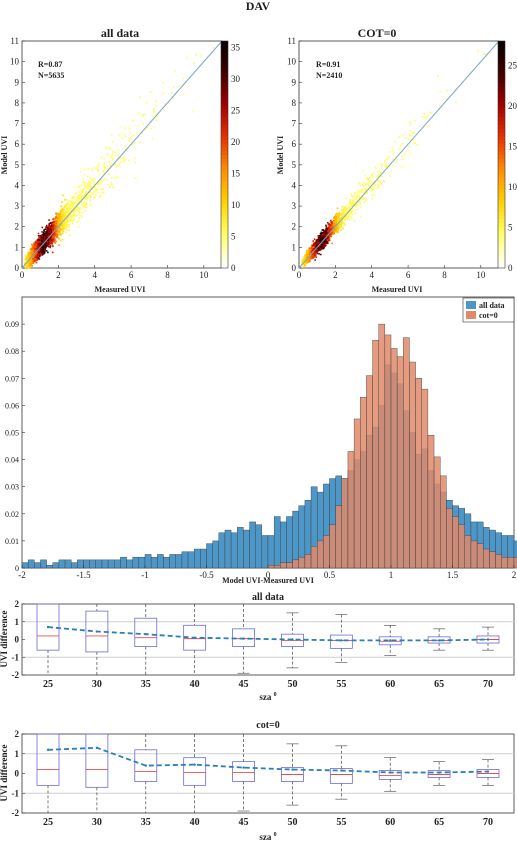  What do you see at coordinates (17, 206) in the screenshot?
I see `y-tick-label: 3` at bounding box center [17, 206].